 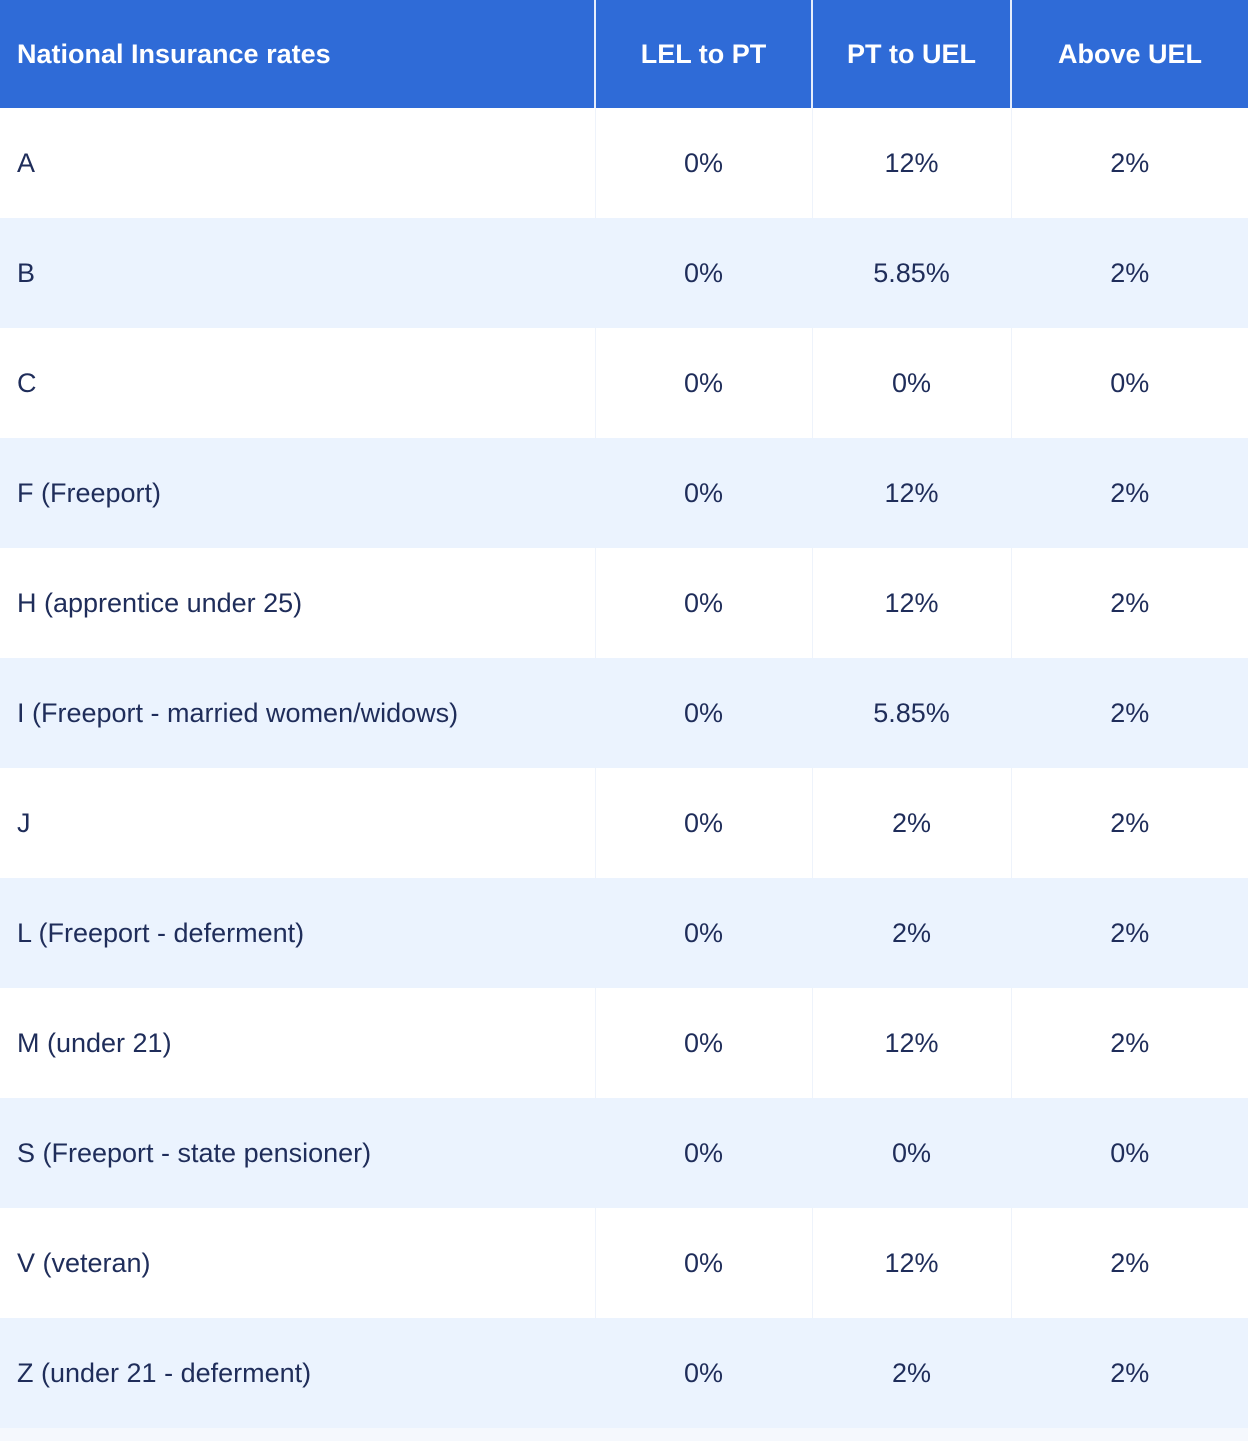 I want to click on category-cell: C, so click(x=298, y=383).